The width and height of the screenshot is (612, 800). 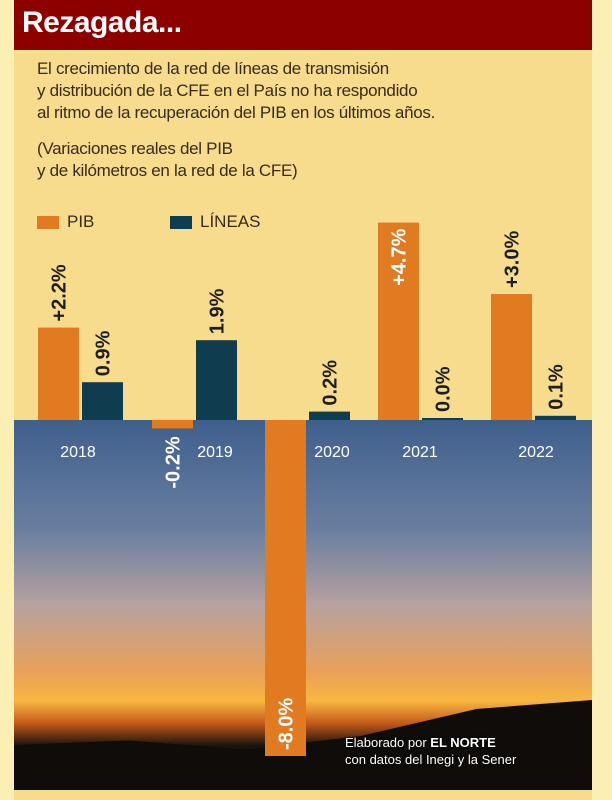 I want to click on x-tick-label: 2022, so click(x=536, y=452).